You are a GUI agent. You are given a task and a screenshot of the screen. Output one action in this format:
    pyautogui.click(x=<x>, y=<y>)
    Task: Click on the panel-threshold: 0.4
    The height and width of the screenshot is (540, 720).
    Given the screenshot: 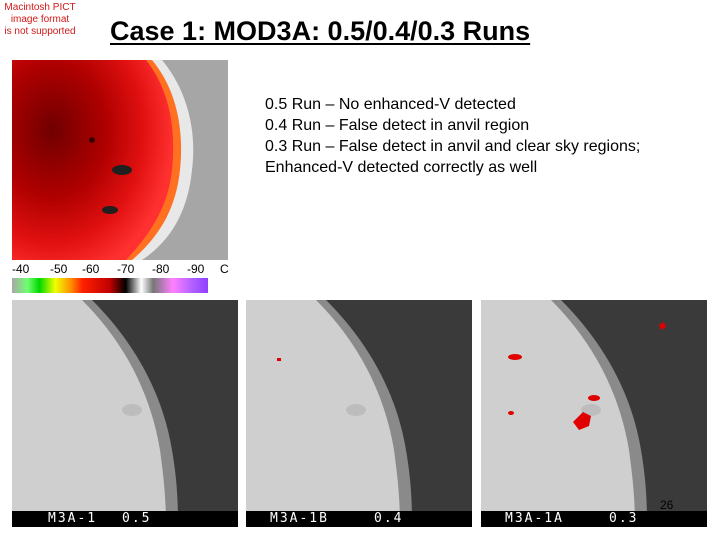 What is the action you would take?
    pyautogui.click(x=389, y=518)
    